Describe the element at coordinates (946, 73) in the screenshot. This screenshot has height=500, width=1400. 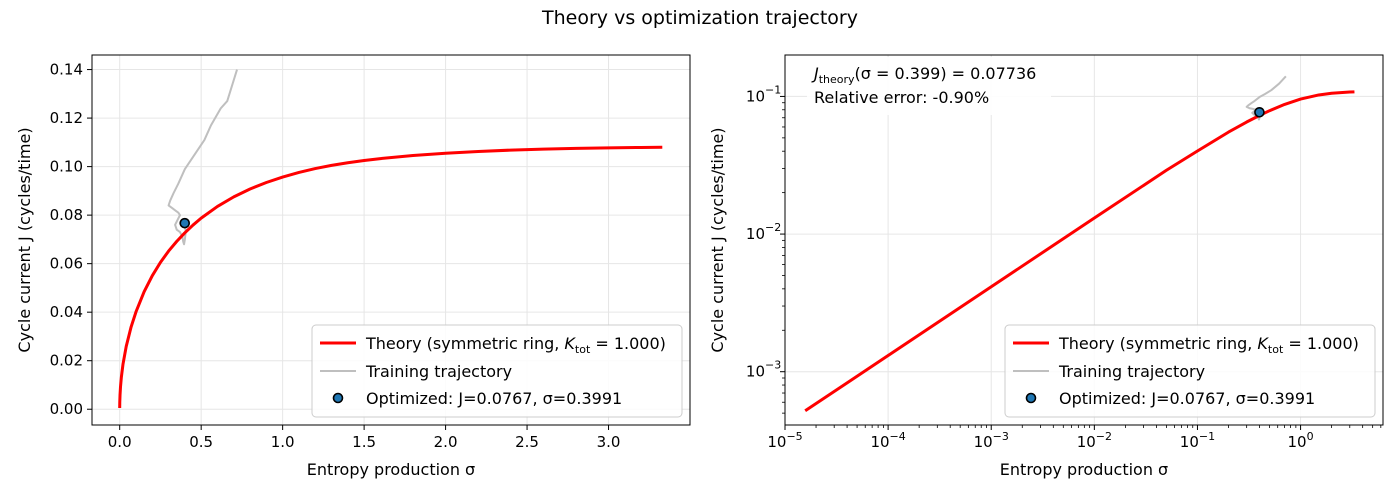
I see `annotation-args: (σ = 0.399) = 0.07736` at that location.